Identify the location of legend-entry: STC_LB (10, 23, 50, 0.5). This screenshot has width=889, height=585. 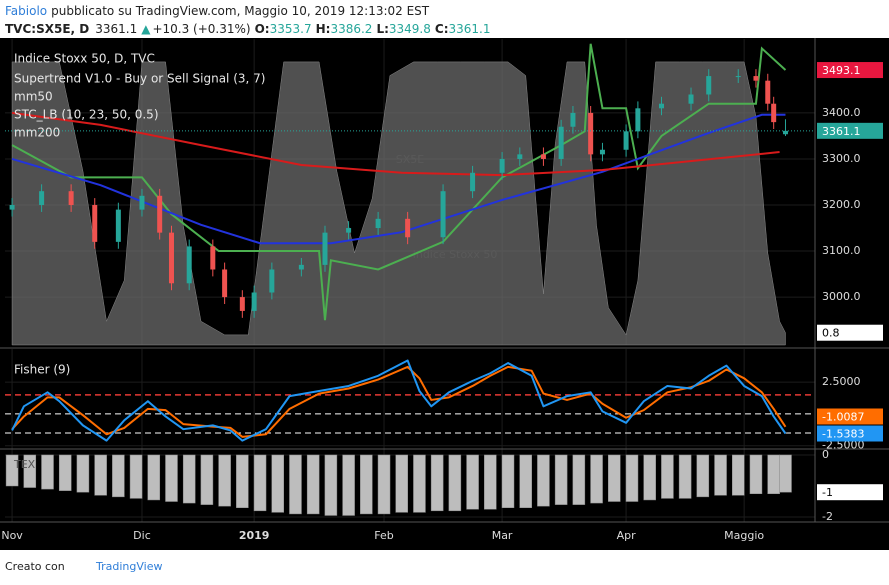
(86, 115).